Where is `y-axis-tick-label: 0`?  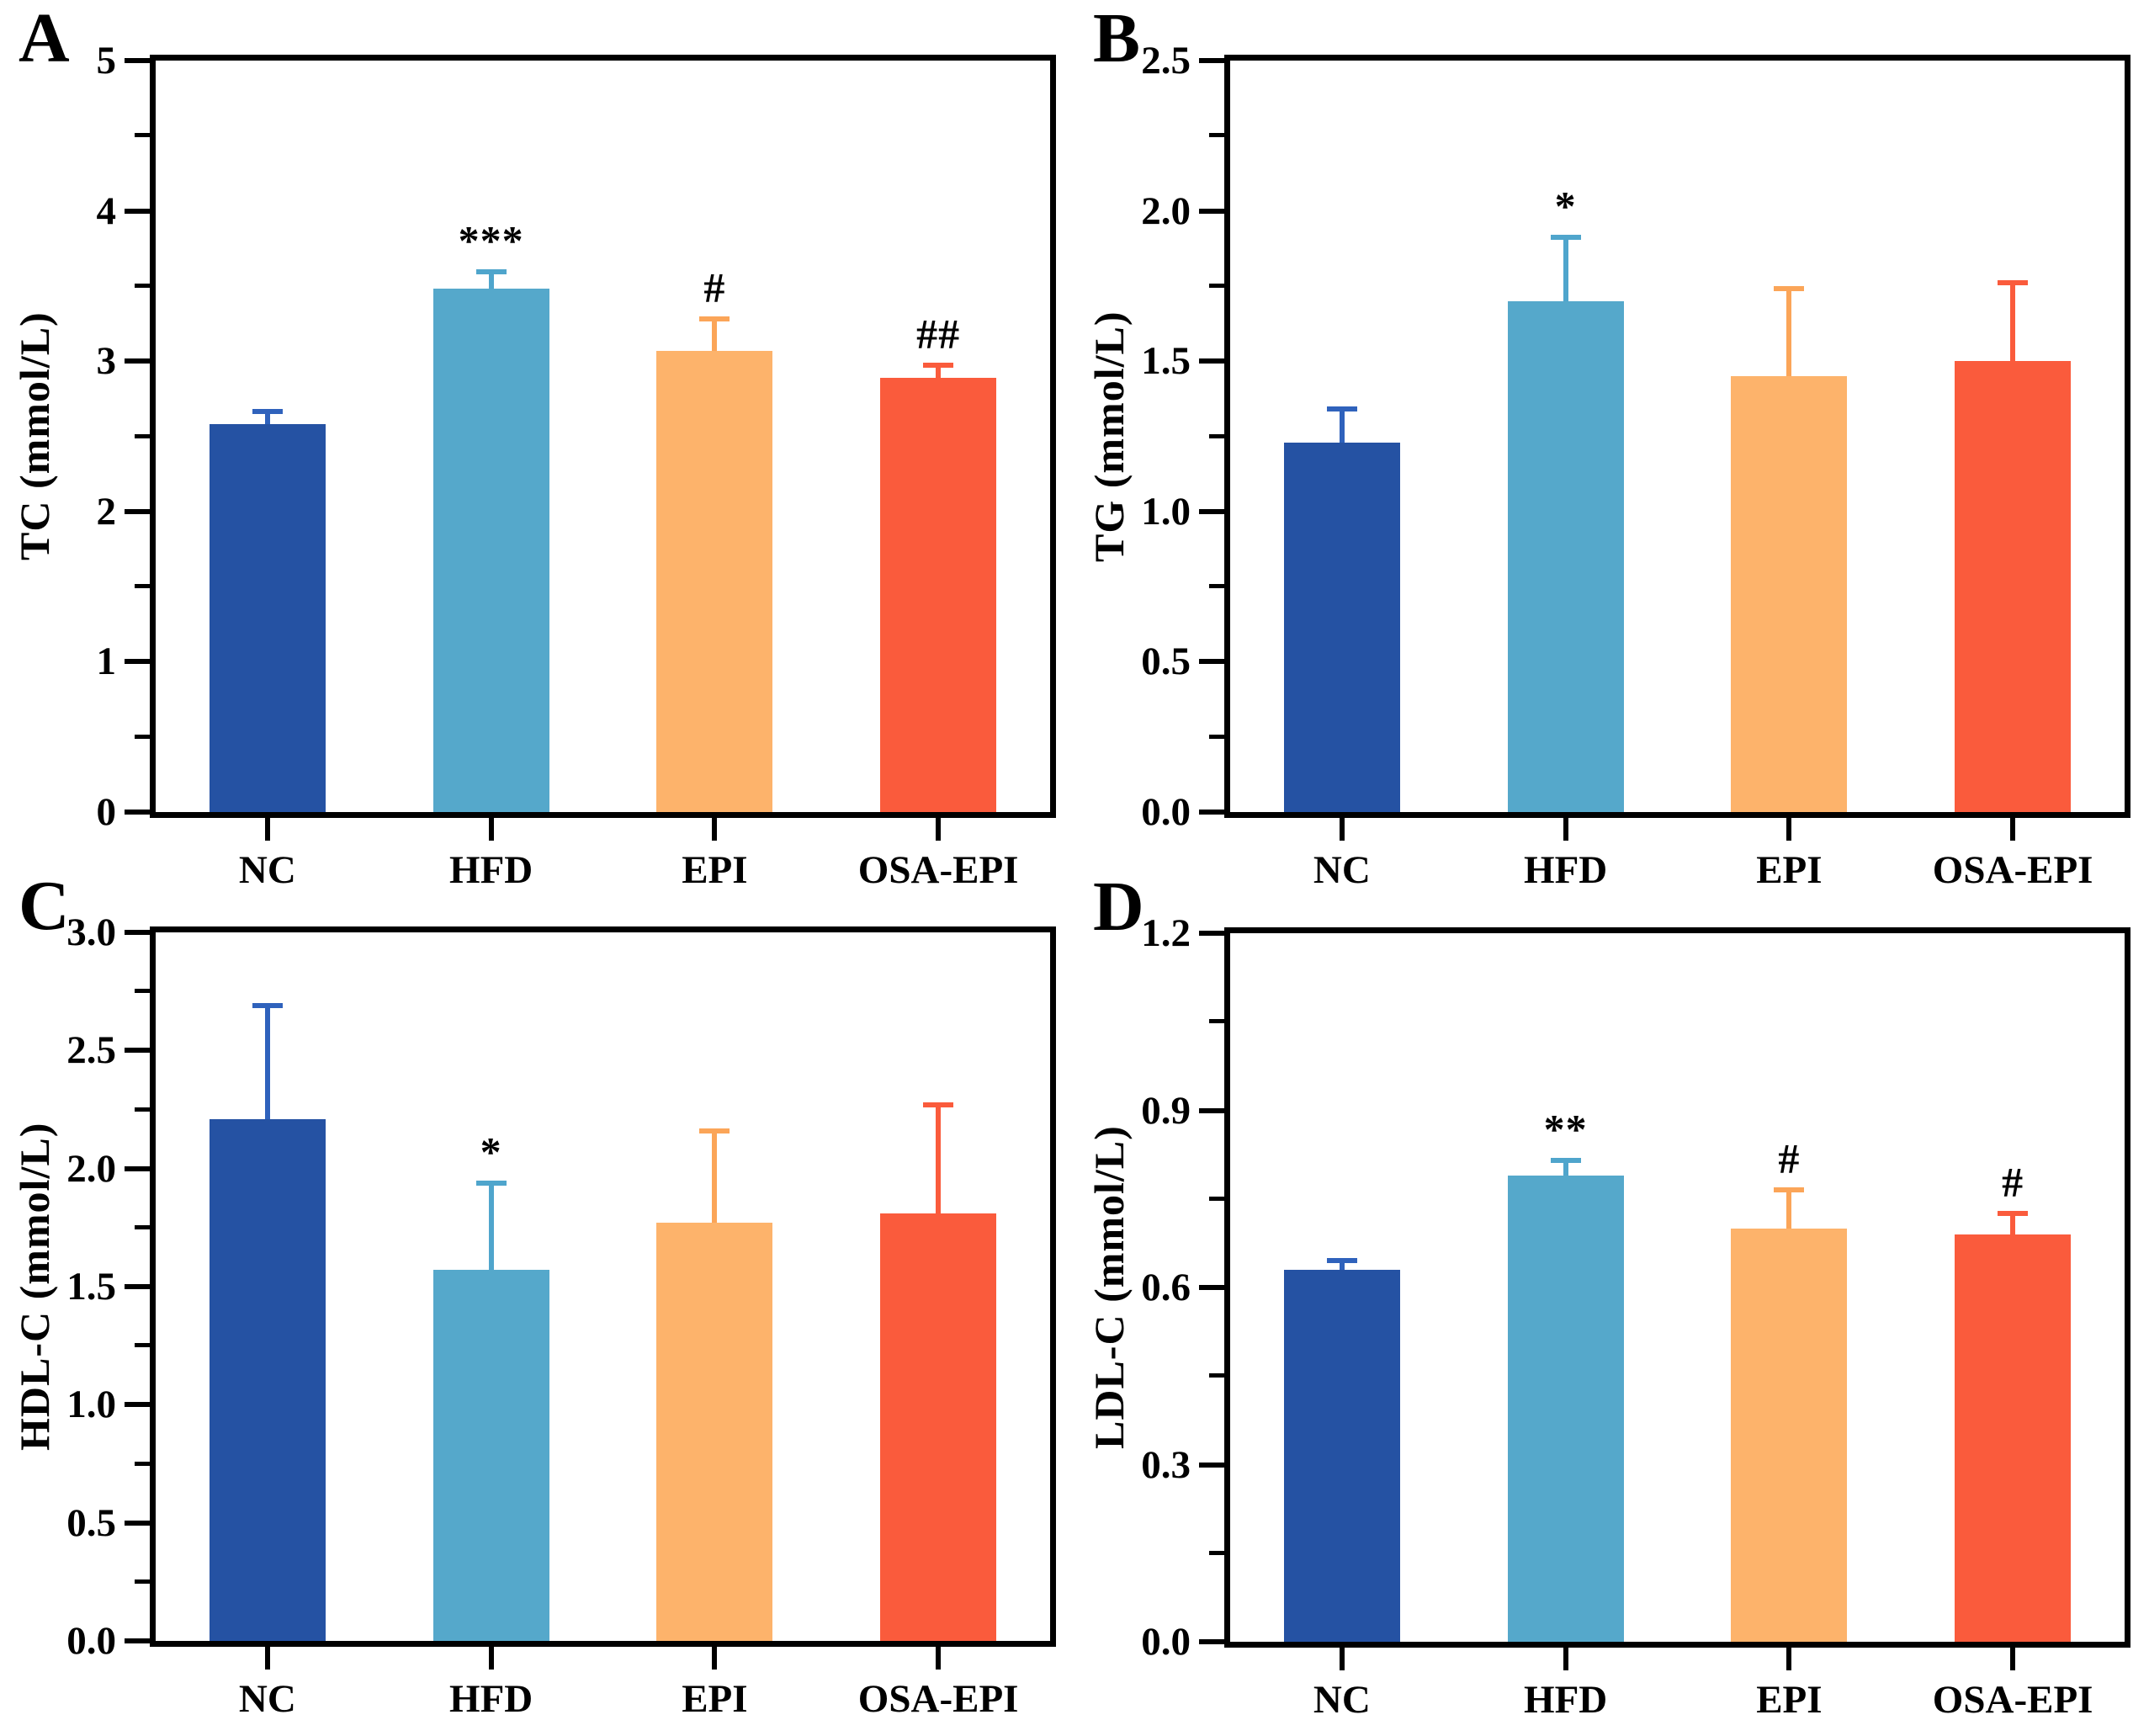 y-axis-tick-label: 0 is located at coordinates (106, 812).